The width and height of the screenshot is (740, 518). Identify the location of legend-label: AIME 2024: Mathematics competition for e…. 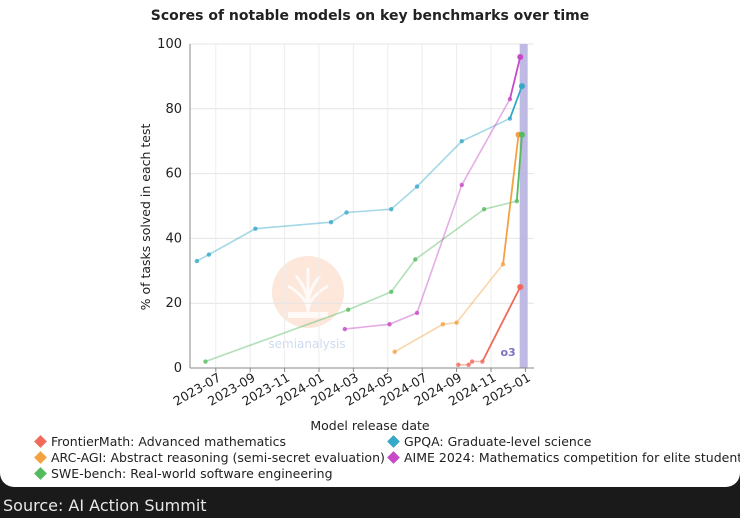
(572, 457).